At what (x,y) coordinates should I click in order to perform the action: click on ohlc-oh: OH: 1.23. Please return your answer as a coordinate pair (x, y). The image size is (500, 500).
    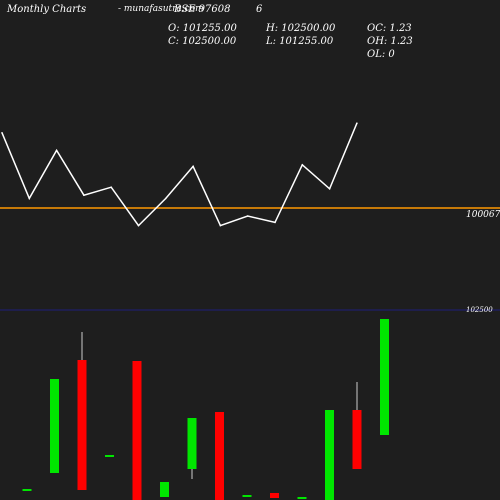
    Looking at the image, I should click on (390, 41).